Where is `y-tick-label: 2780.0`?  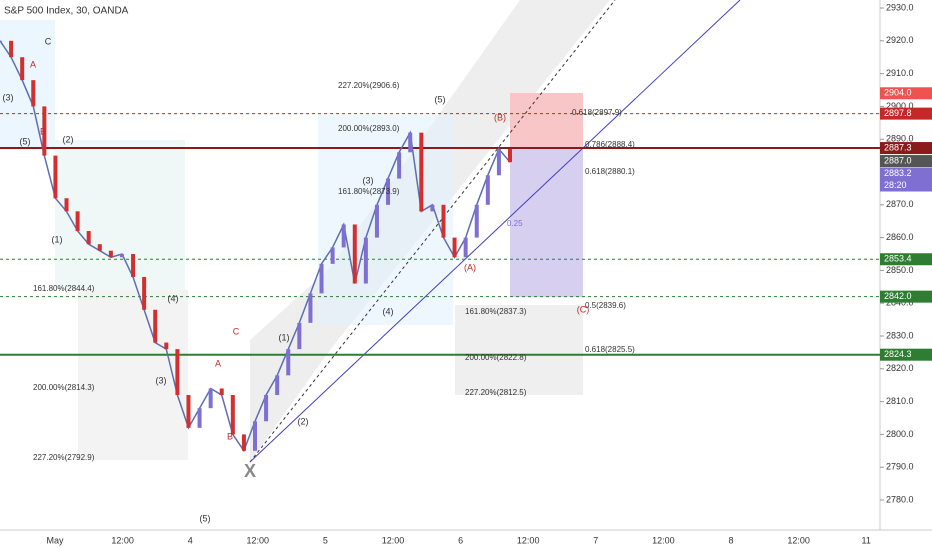 y-tick-label: 2780.0 is located at coordinates (900, 499).